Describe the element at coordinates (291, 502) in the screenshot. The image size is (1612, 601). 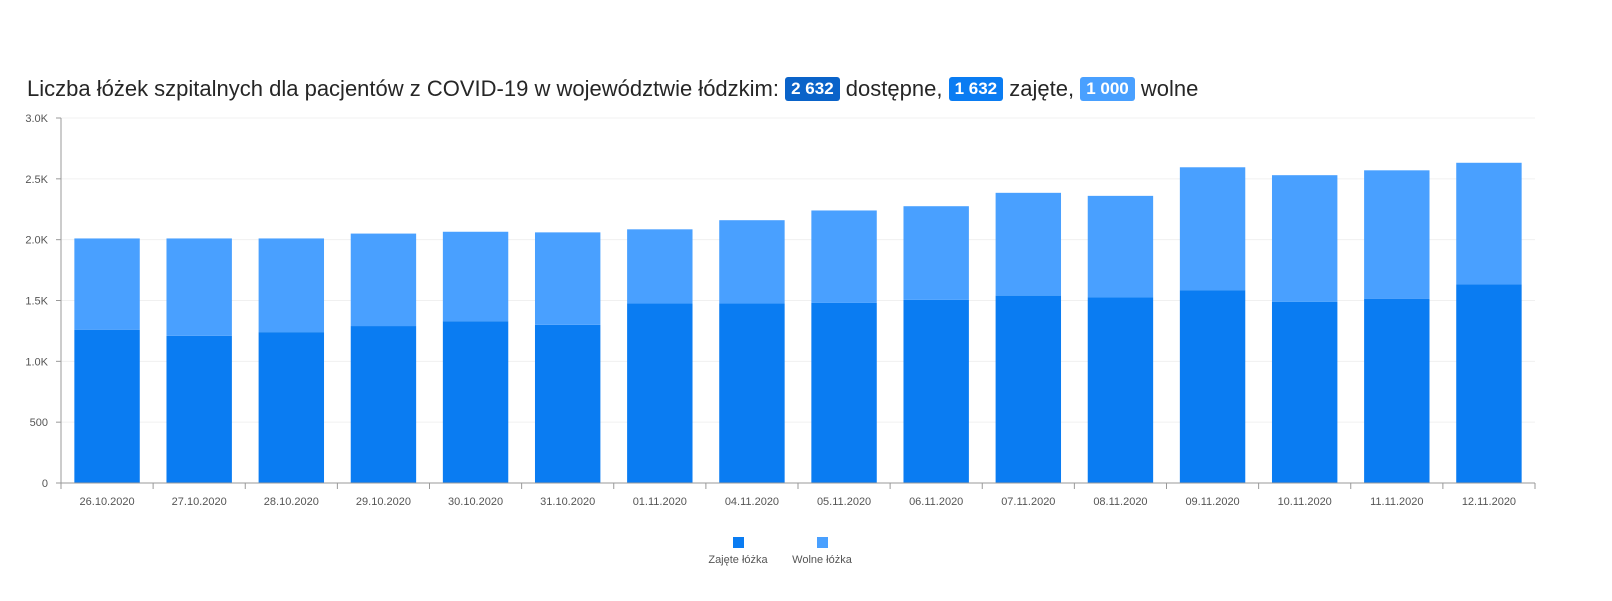
I see `x-tick-label: 28.10.2020` at that location.